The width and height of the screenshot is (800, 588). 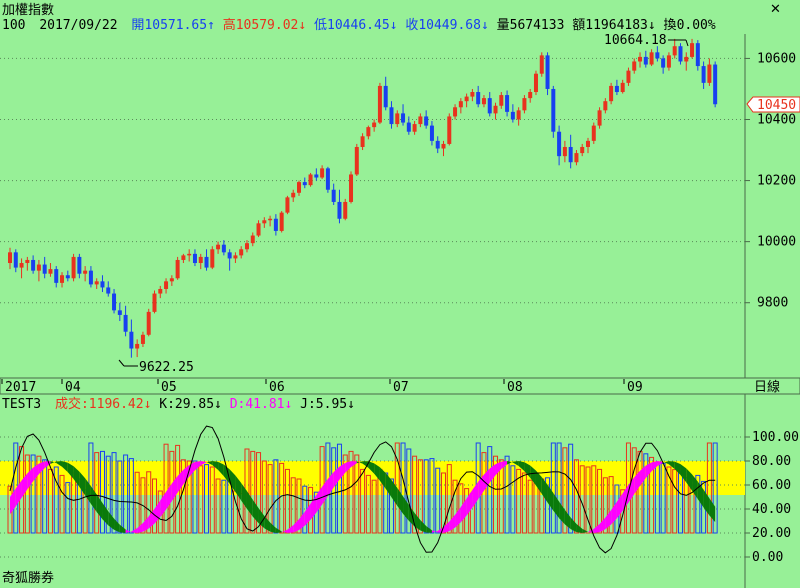 I want to click on close-label: 收, so click(x=411, y=25).